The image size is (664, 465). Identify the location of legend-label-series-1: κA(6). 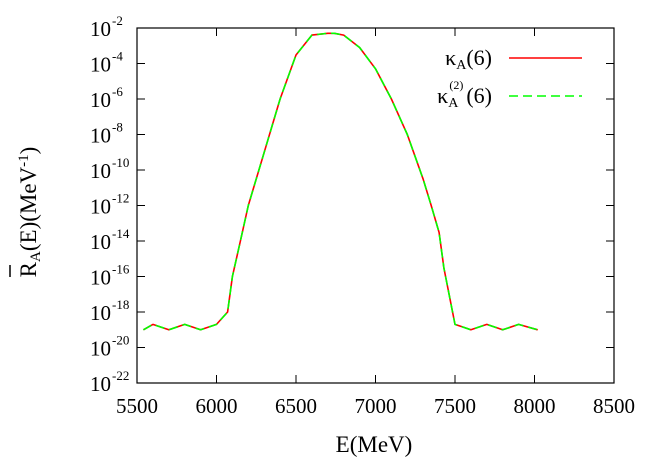
(468, 59).